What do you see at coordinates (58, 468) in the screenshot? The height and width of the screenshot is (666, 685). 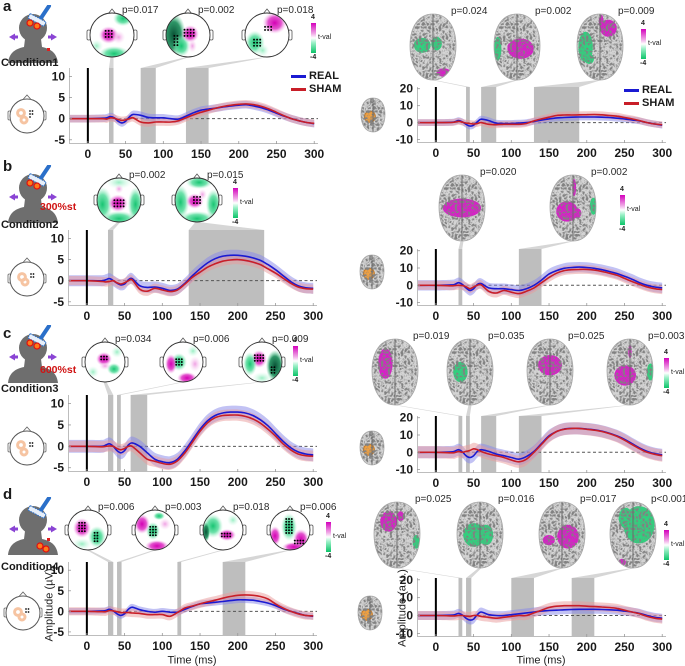 I see `y-tick-label: -5` at bounding box center [58, 468].